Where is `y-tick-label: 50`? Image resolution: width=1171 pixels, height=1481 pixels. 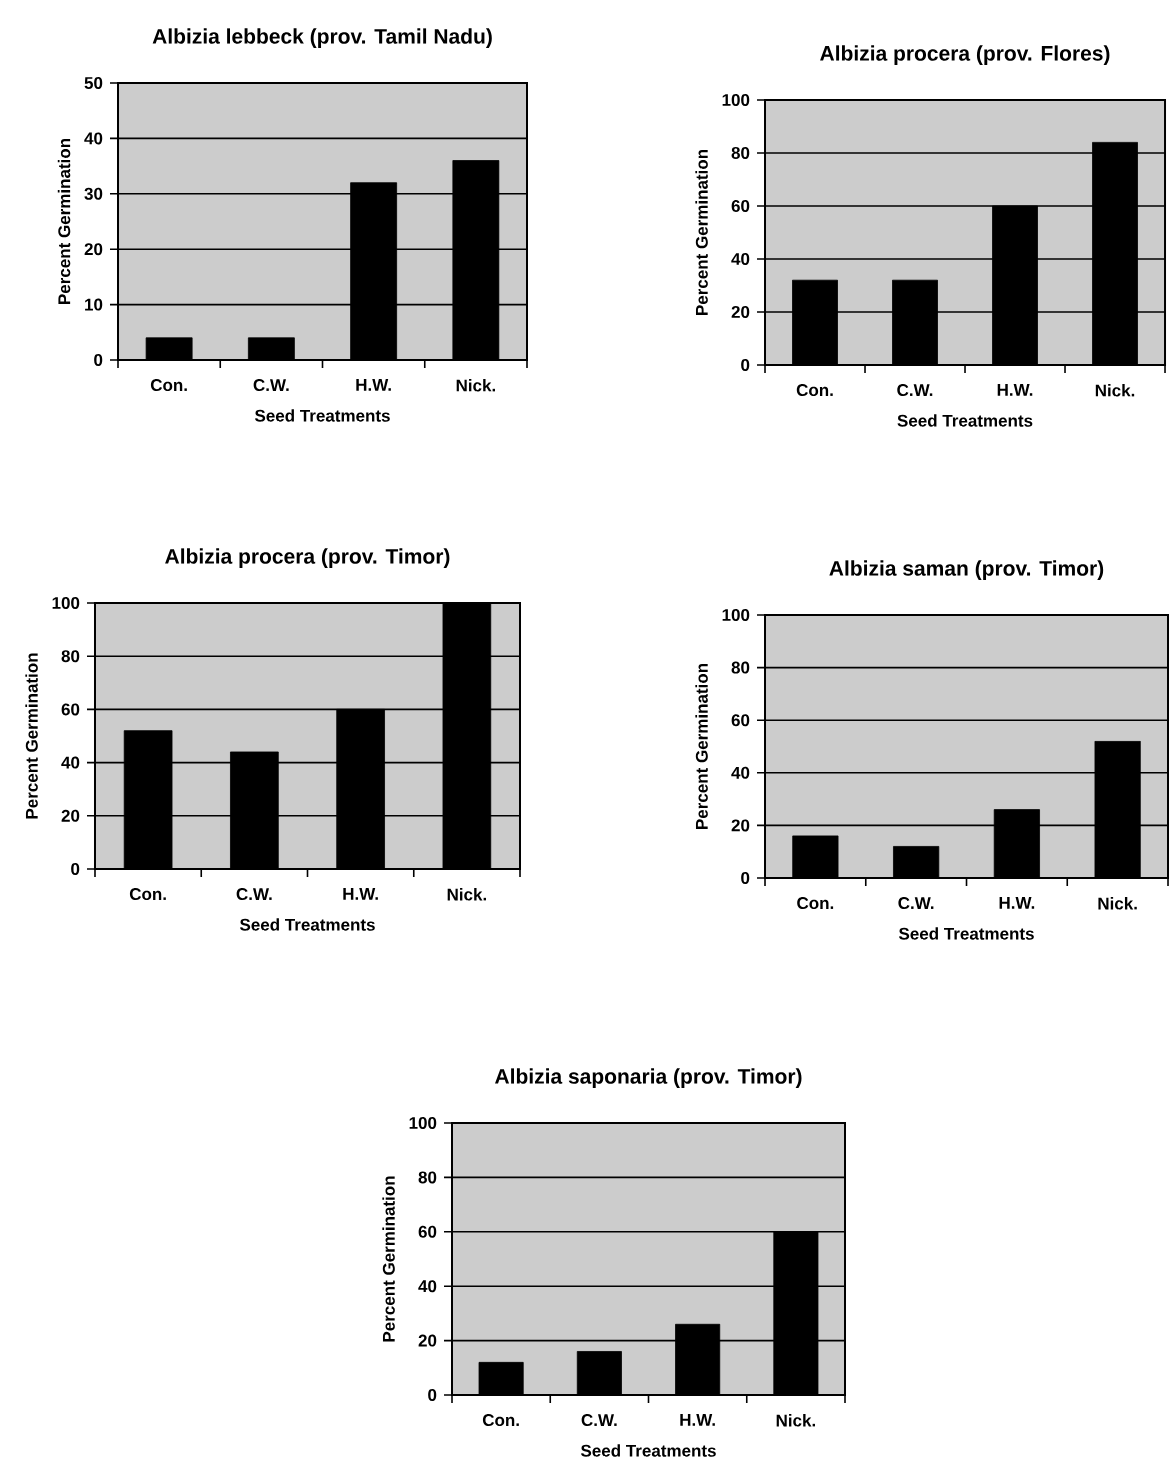 y-tick-label: 50 is located at coordinates (93, 82).